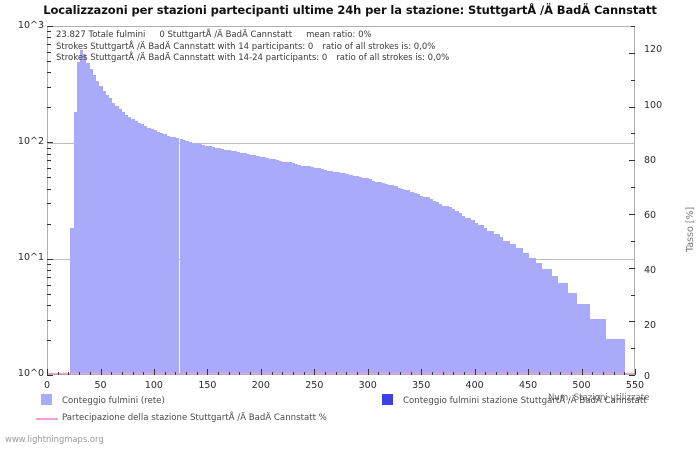 The image size is (700, 450). What do you see at coordinates (379, 46) in the screenshot?
I see `annotation-ratio-14: ratio of all strokes is: 0,0%` at bounding box center [379, 46].